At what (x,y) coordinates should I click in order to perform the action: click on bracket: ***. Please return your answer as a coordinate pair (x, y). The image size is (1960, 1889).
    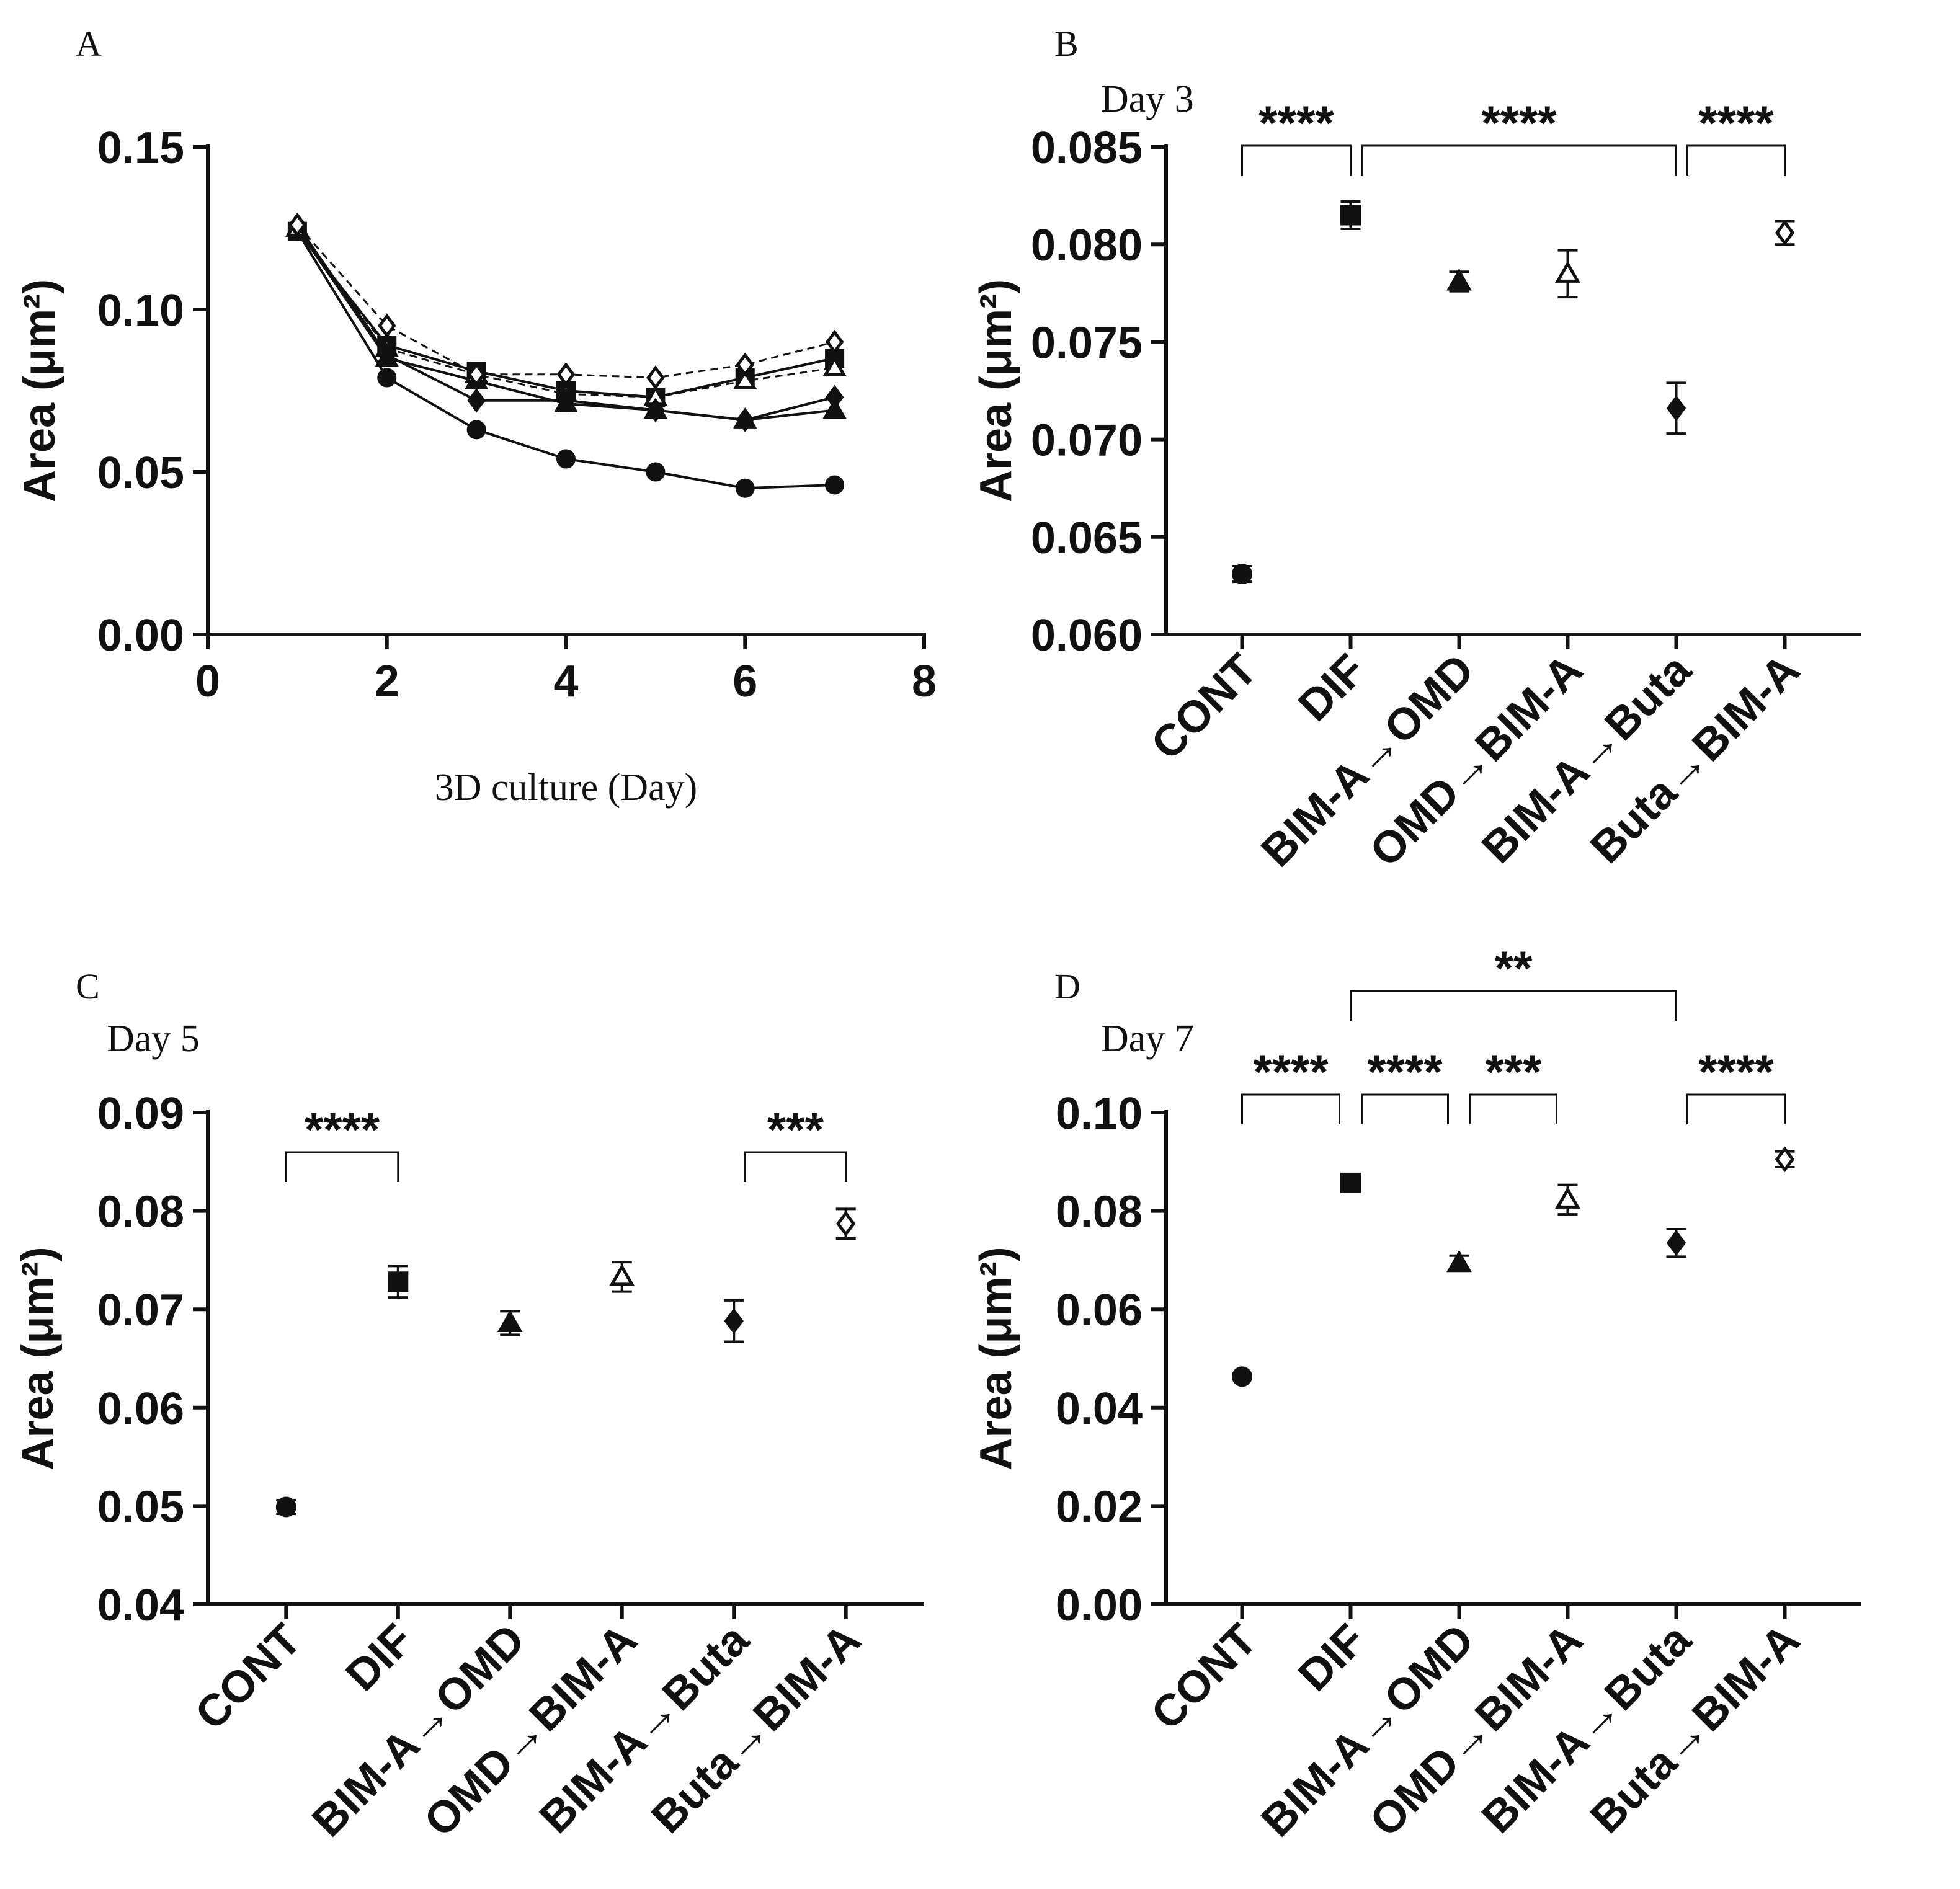
    Looking at the image, I should click on (795, 1142).